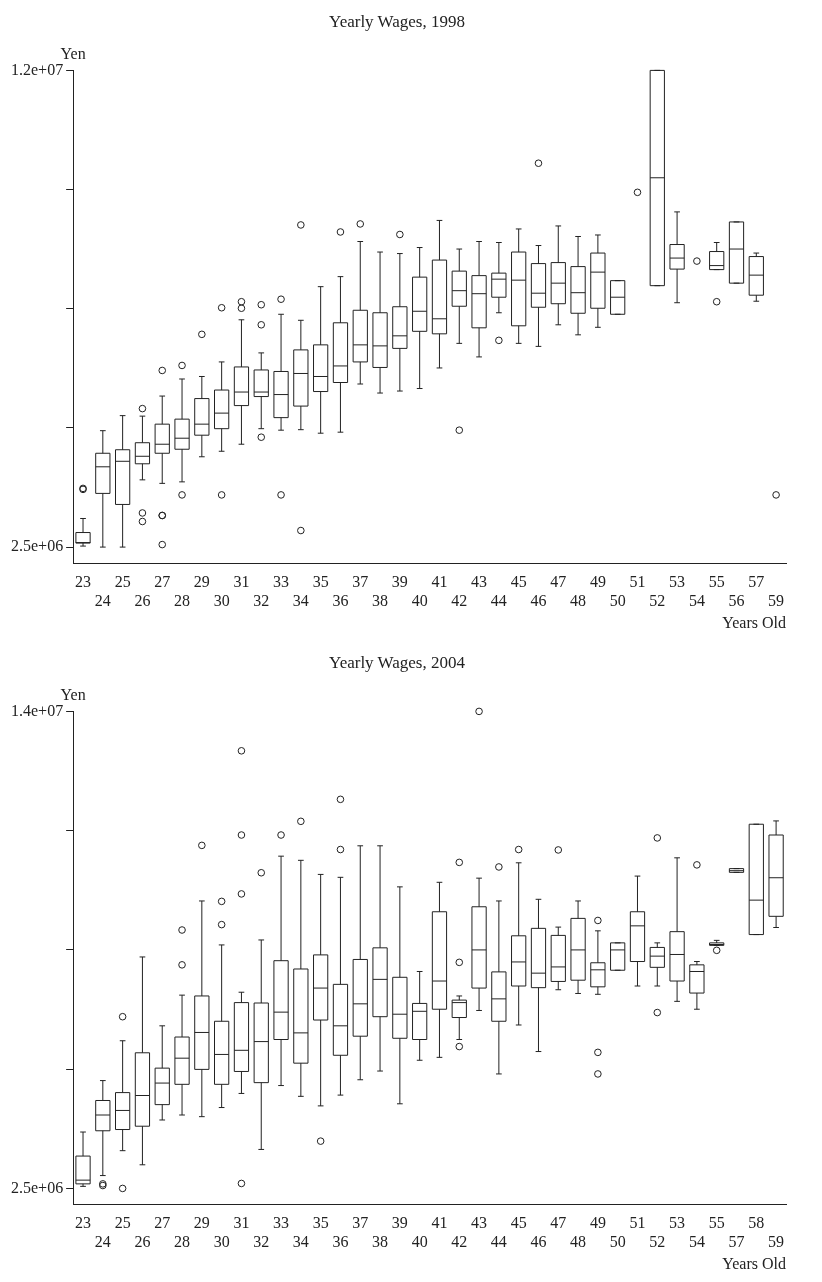  What do you see at coordinates (397, 662) in the screenshot?
I see `chart-title: Yearly Wages, 2004` at bounding box center [397, 662].